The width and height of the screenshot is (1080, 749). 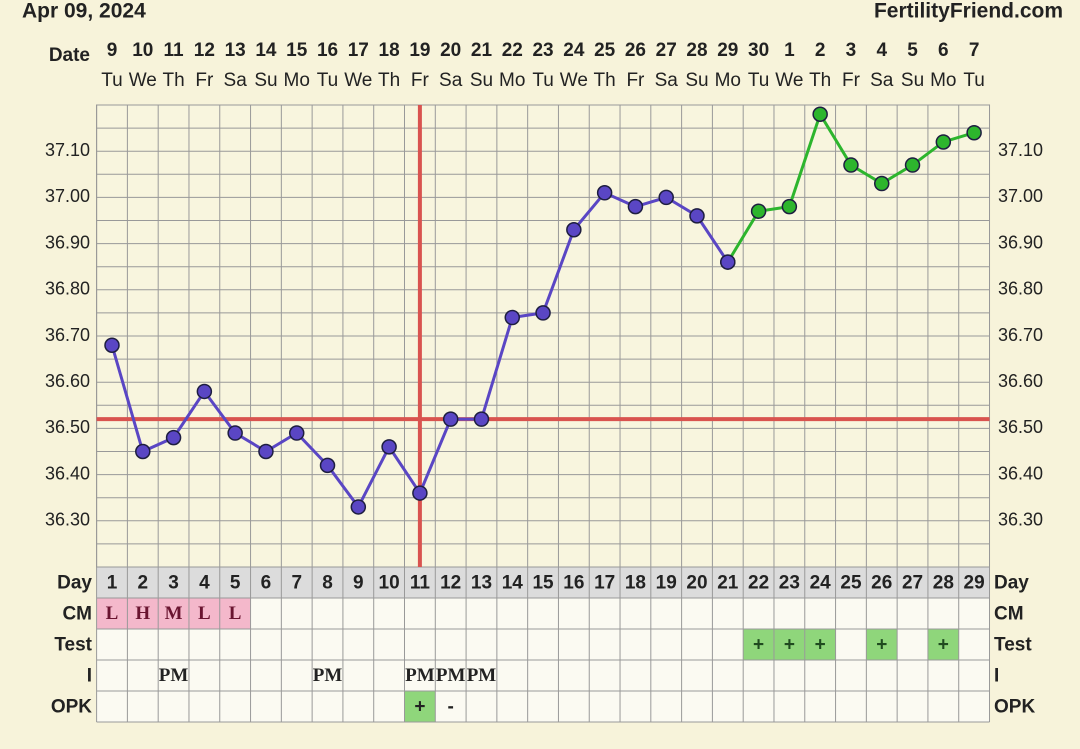 What do you see at coordinates (513, 583) in the screenshot?
I see `cycle-day: 14` at bounding box center [513, 583].